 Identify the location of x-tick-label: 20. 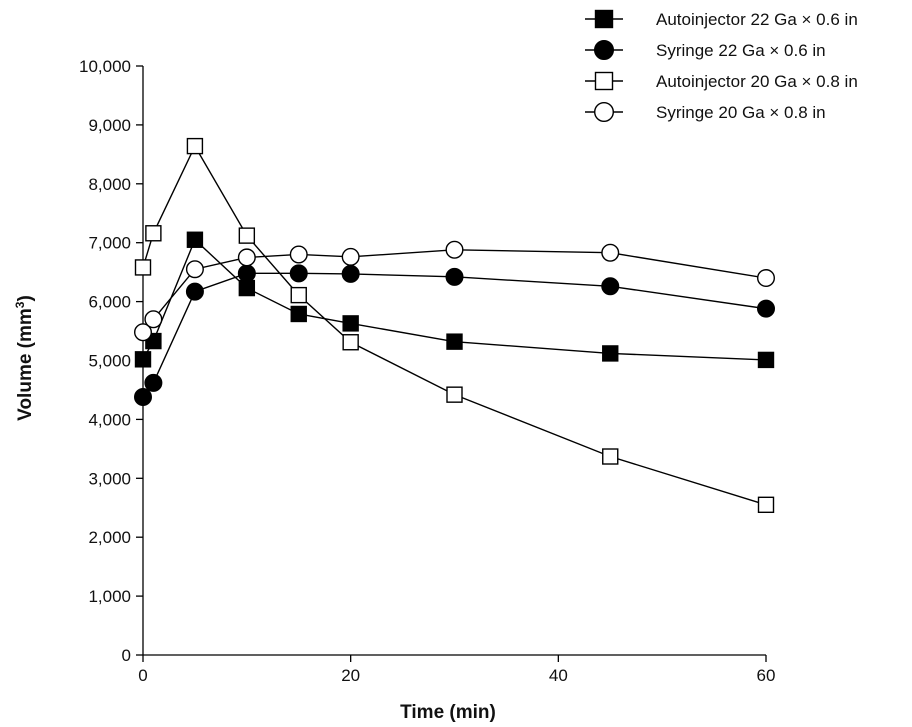
(350, 675).